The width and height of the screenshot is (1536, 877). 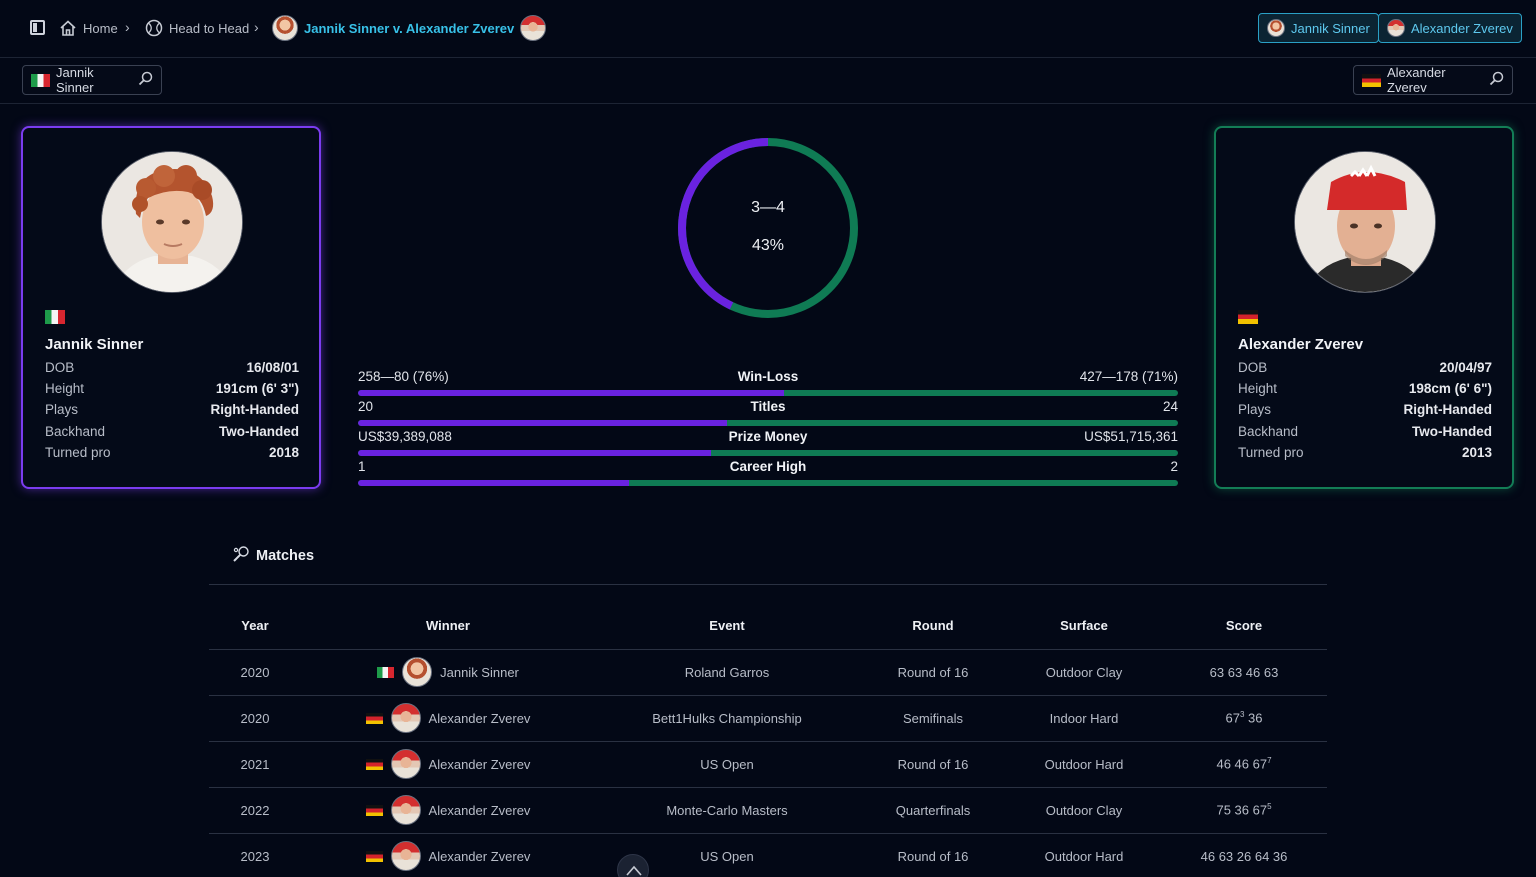 What do you see at coordinates (1244, 672) in the screenshot?
I see `score-text: 63 63 46 63` at bounding box center [1244, 672].